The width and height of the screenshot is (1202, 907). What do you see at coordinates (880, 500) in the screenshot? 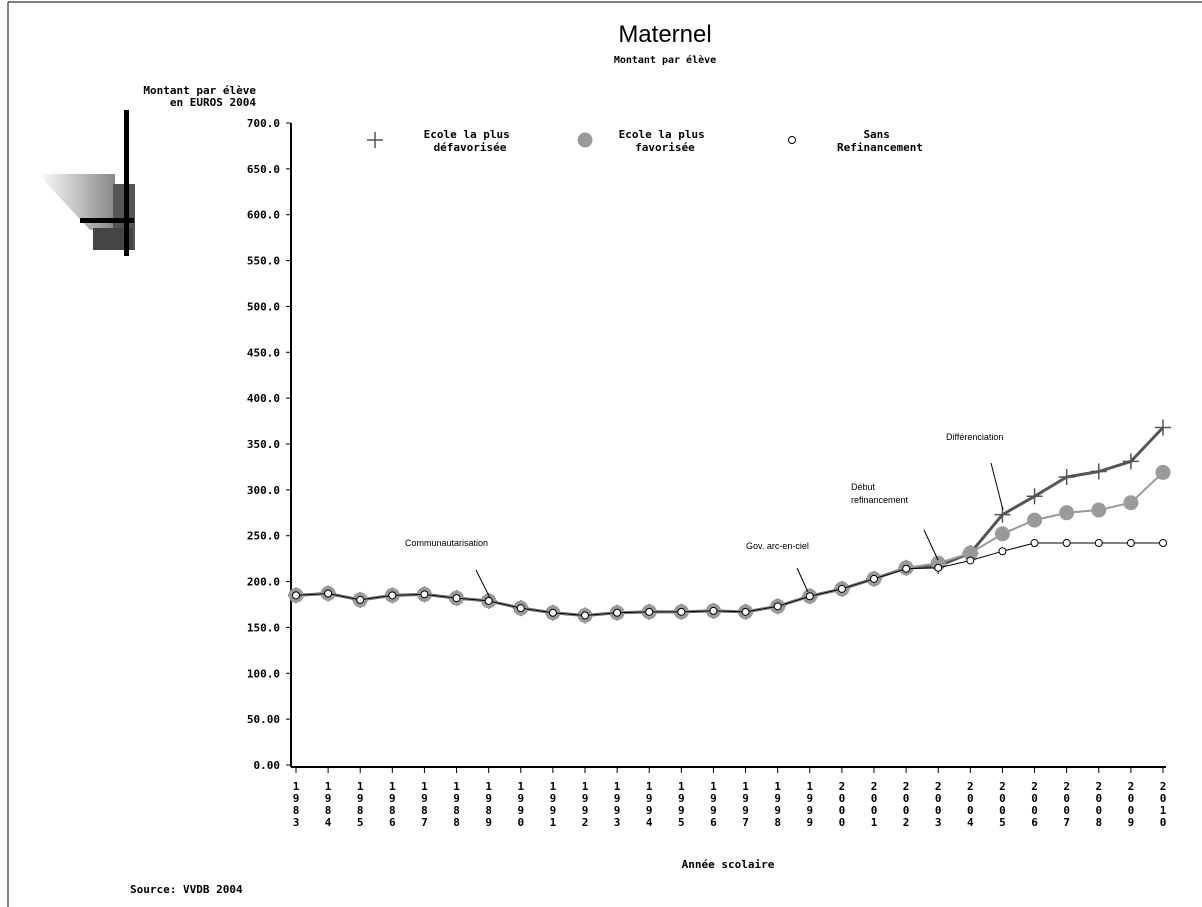
I see `annotation: refinancement` at bounding box center [880, 500].